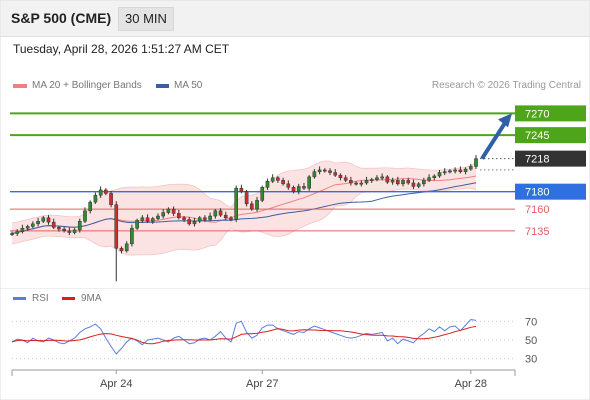  What do you see at coordinates (179, 85) in the screenshot?
I see `legend-ma50: MA 50` at bounding box center [179, 85].